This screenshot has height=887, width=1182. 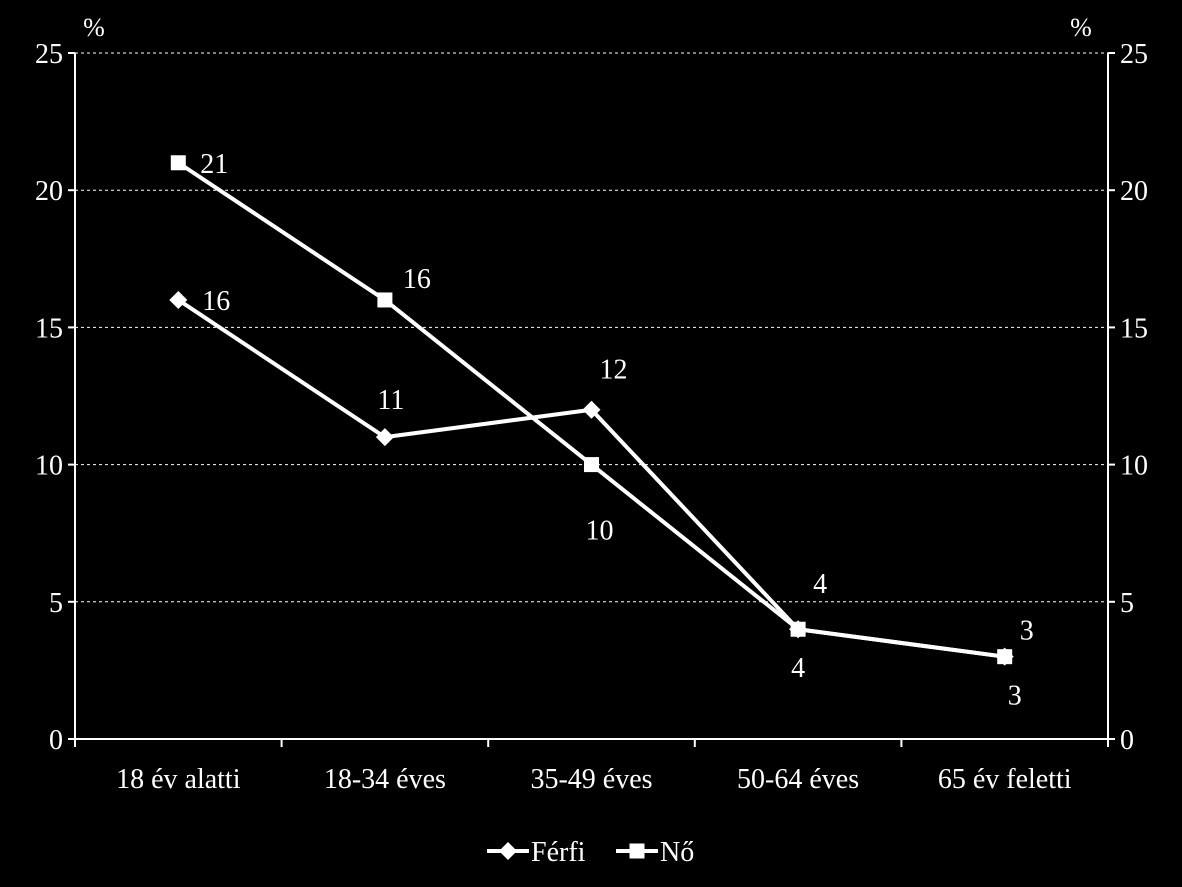 What do you see at coordinates (94, 27) in the screenshot?
I see `left-unit-label: %` at bounding box center [94, 27].